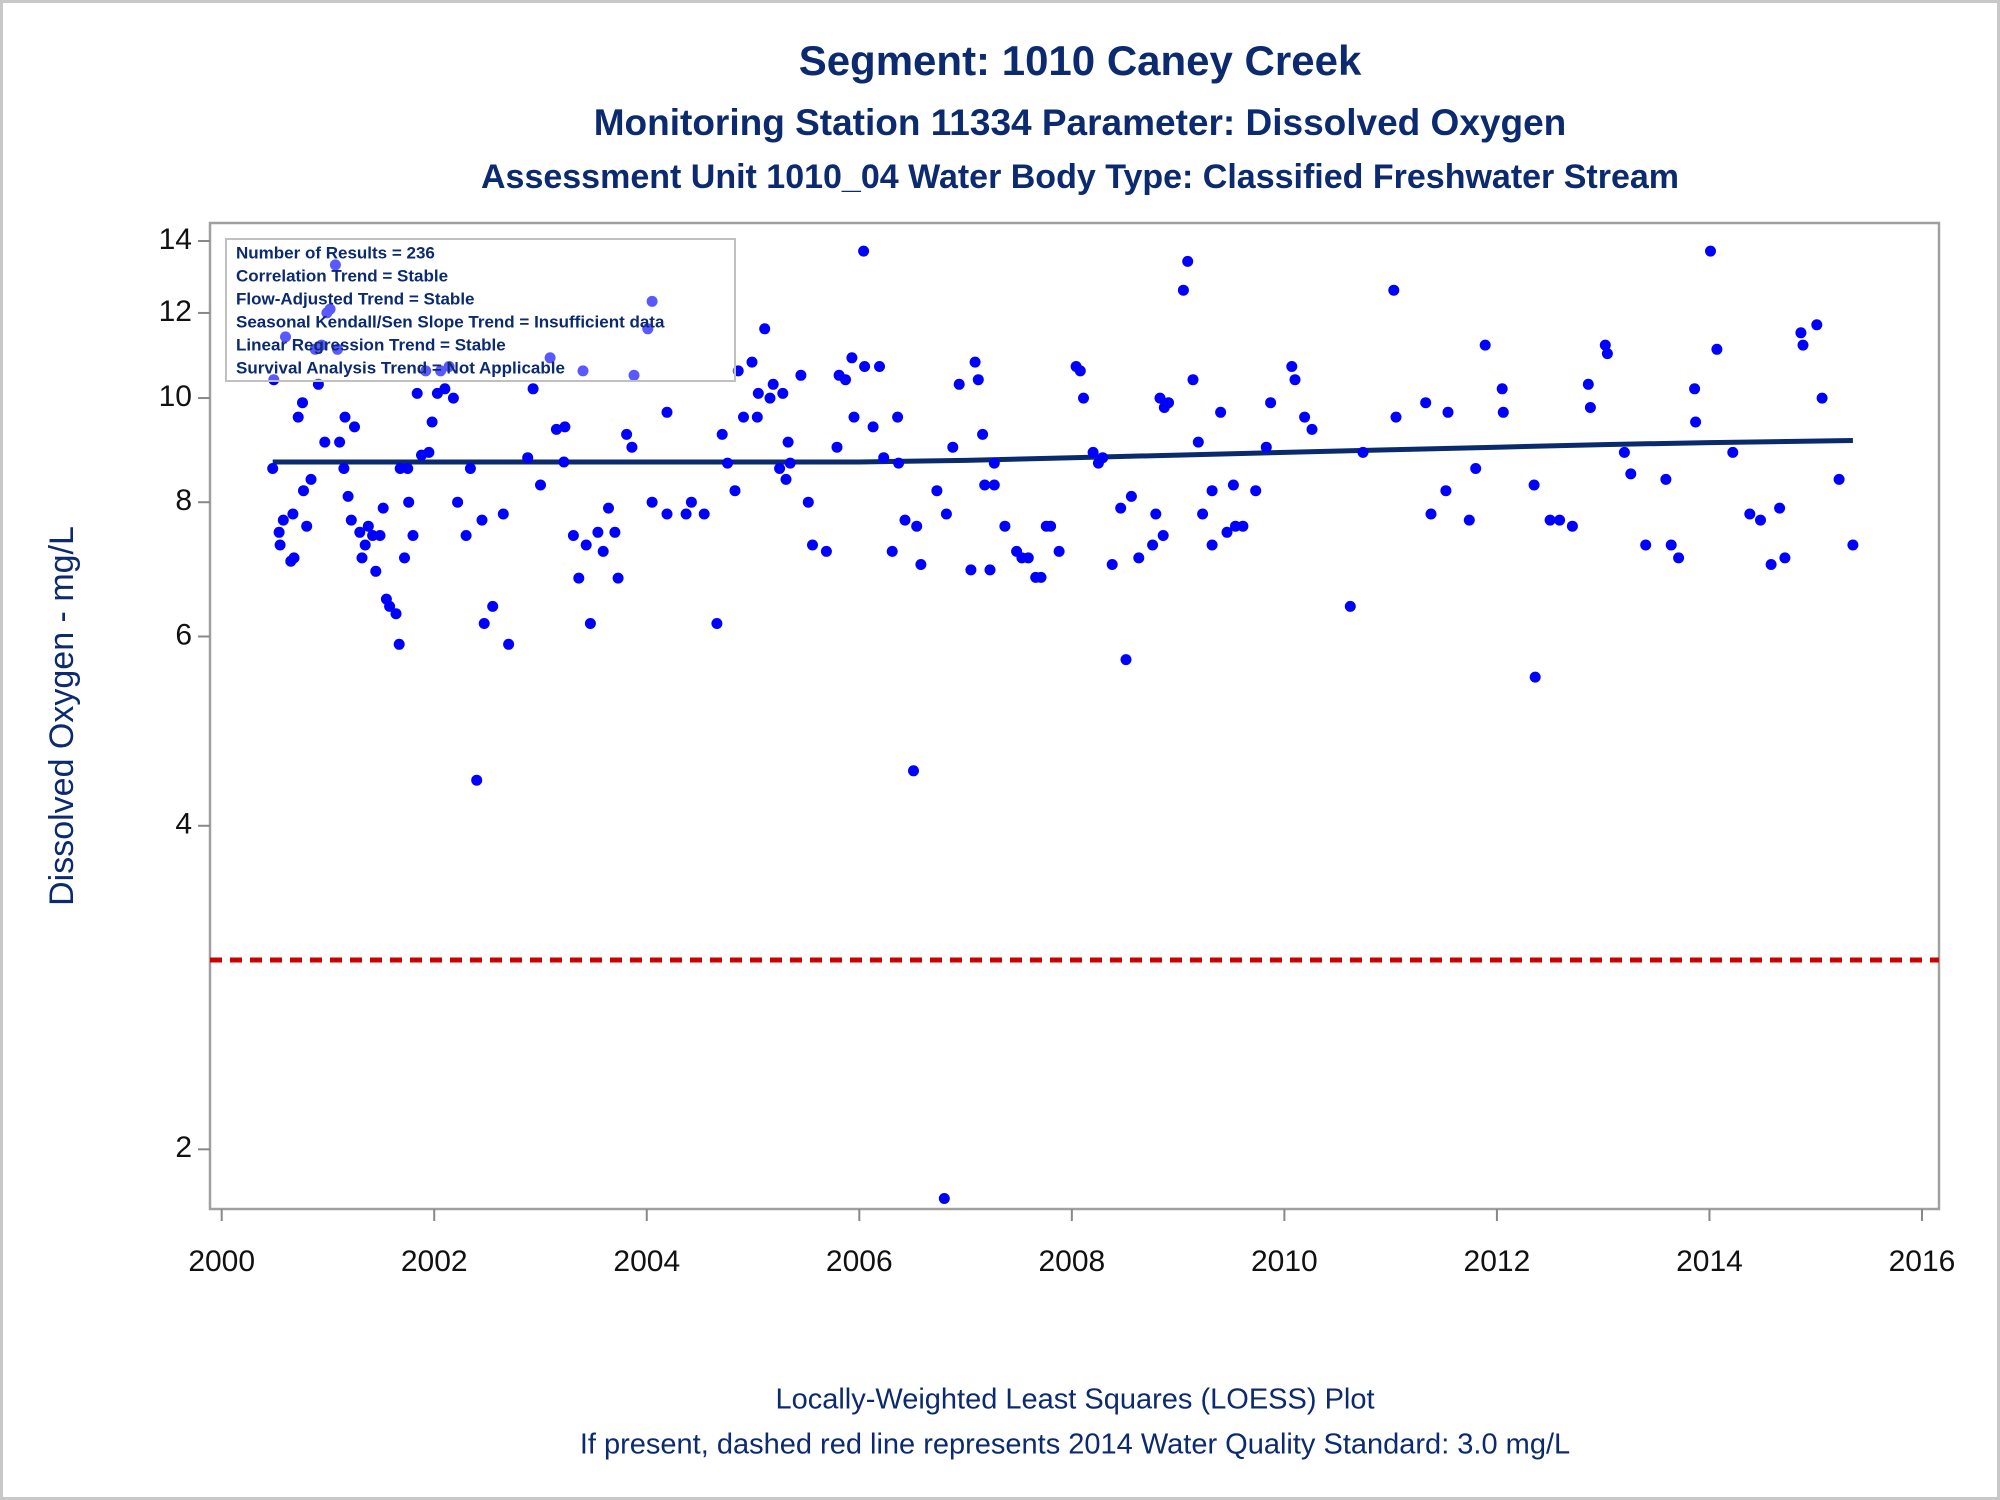  What do you see at coordinates (183, 1147) in the screenshot?
I see `y-tick-label: 2` at bounding box center [183, 1147].